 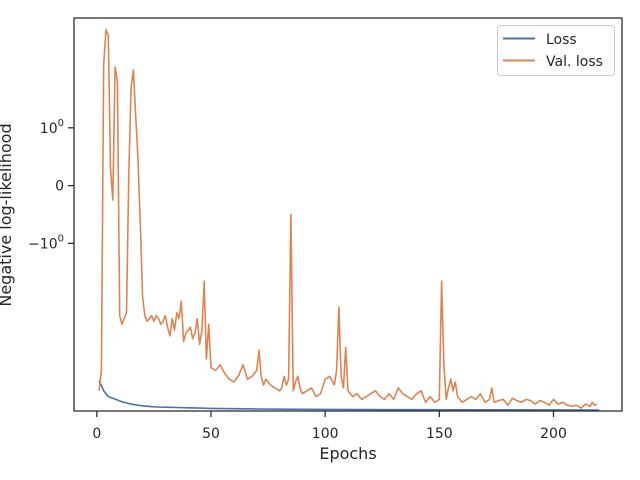 I want to click on x-tick-label: 100, so click(x=325, y=434).